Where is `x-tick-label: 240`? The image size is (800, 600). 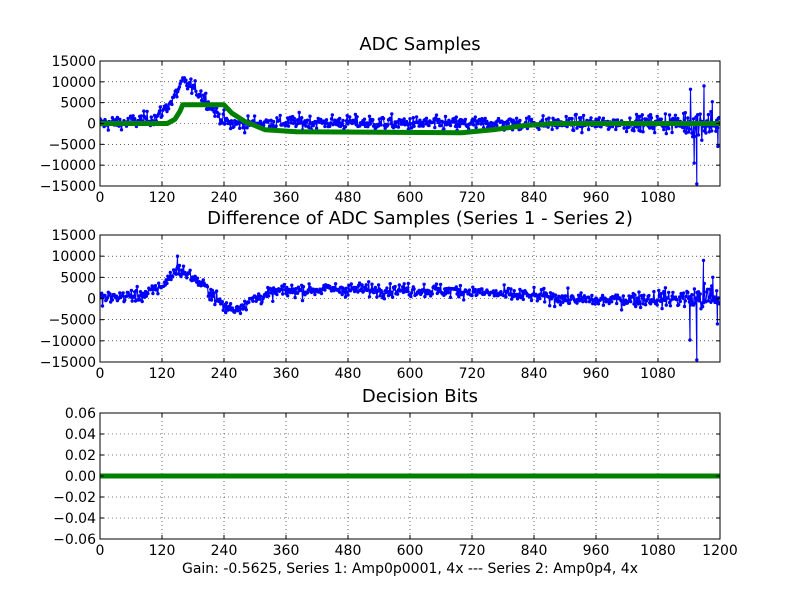 x-tick-label: 240 is located at coordinates (224, 198).